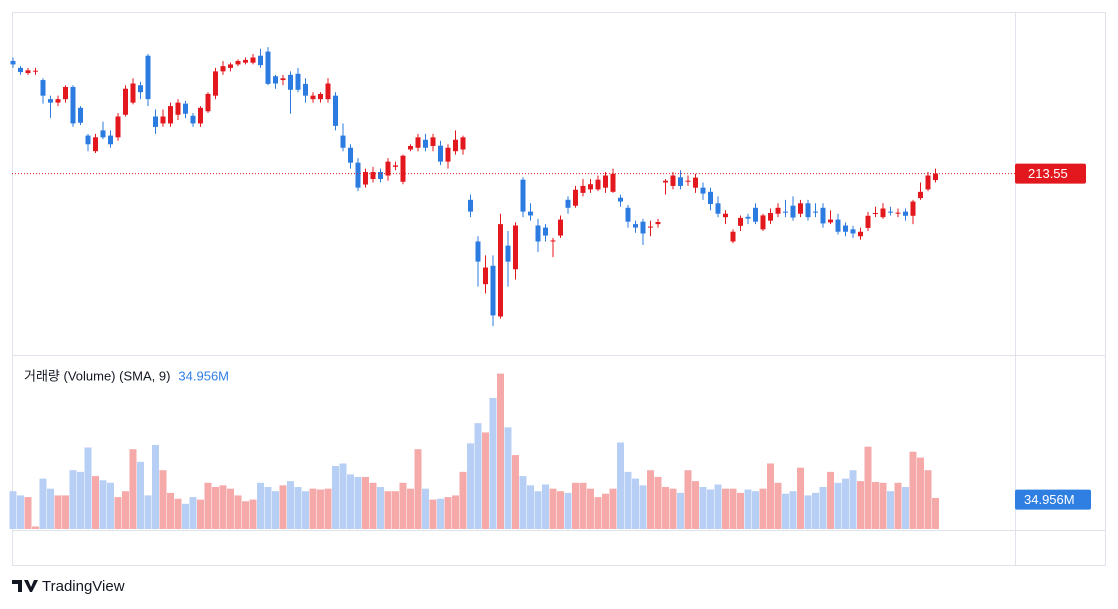 The image size is (1118, 609). Describe the element at coordinates (83, 586) in the screenshot. I see `brand: TradingView` at that location.